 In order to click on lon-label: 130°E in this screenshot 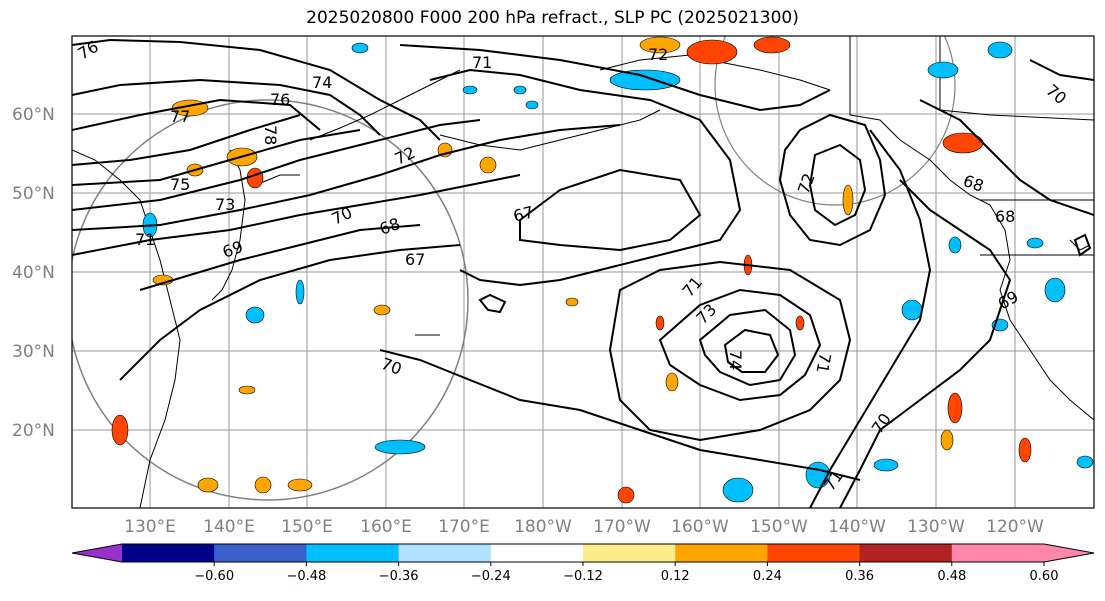, I will do `click(150, 527)`.